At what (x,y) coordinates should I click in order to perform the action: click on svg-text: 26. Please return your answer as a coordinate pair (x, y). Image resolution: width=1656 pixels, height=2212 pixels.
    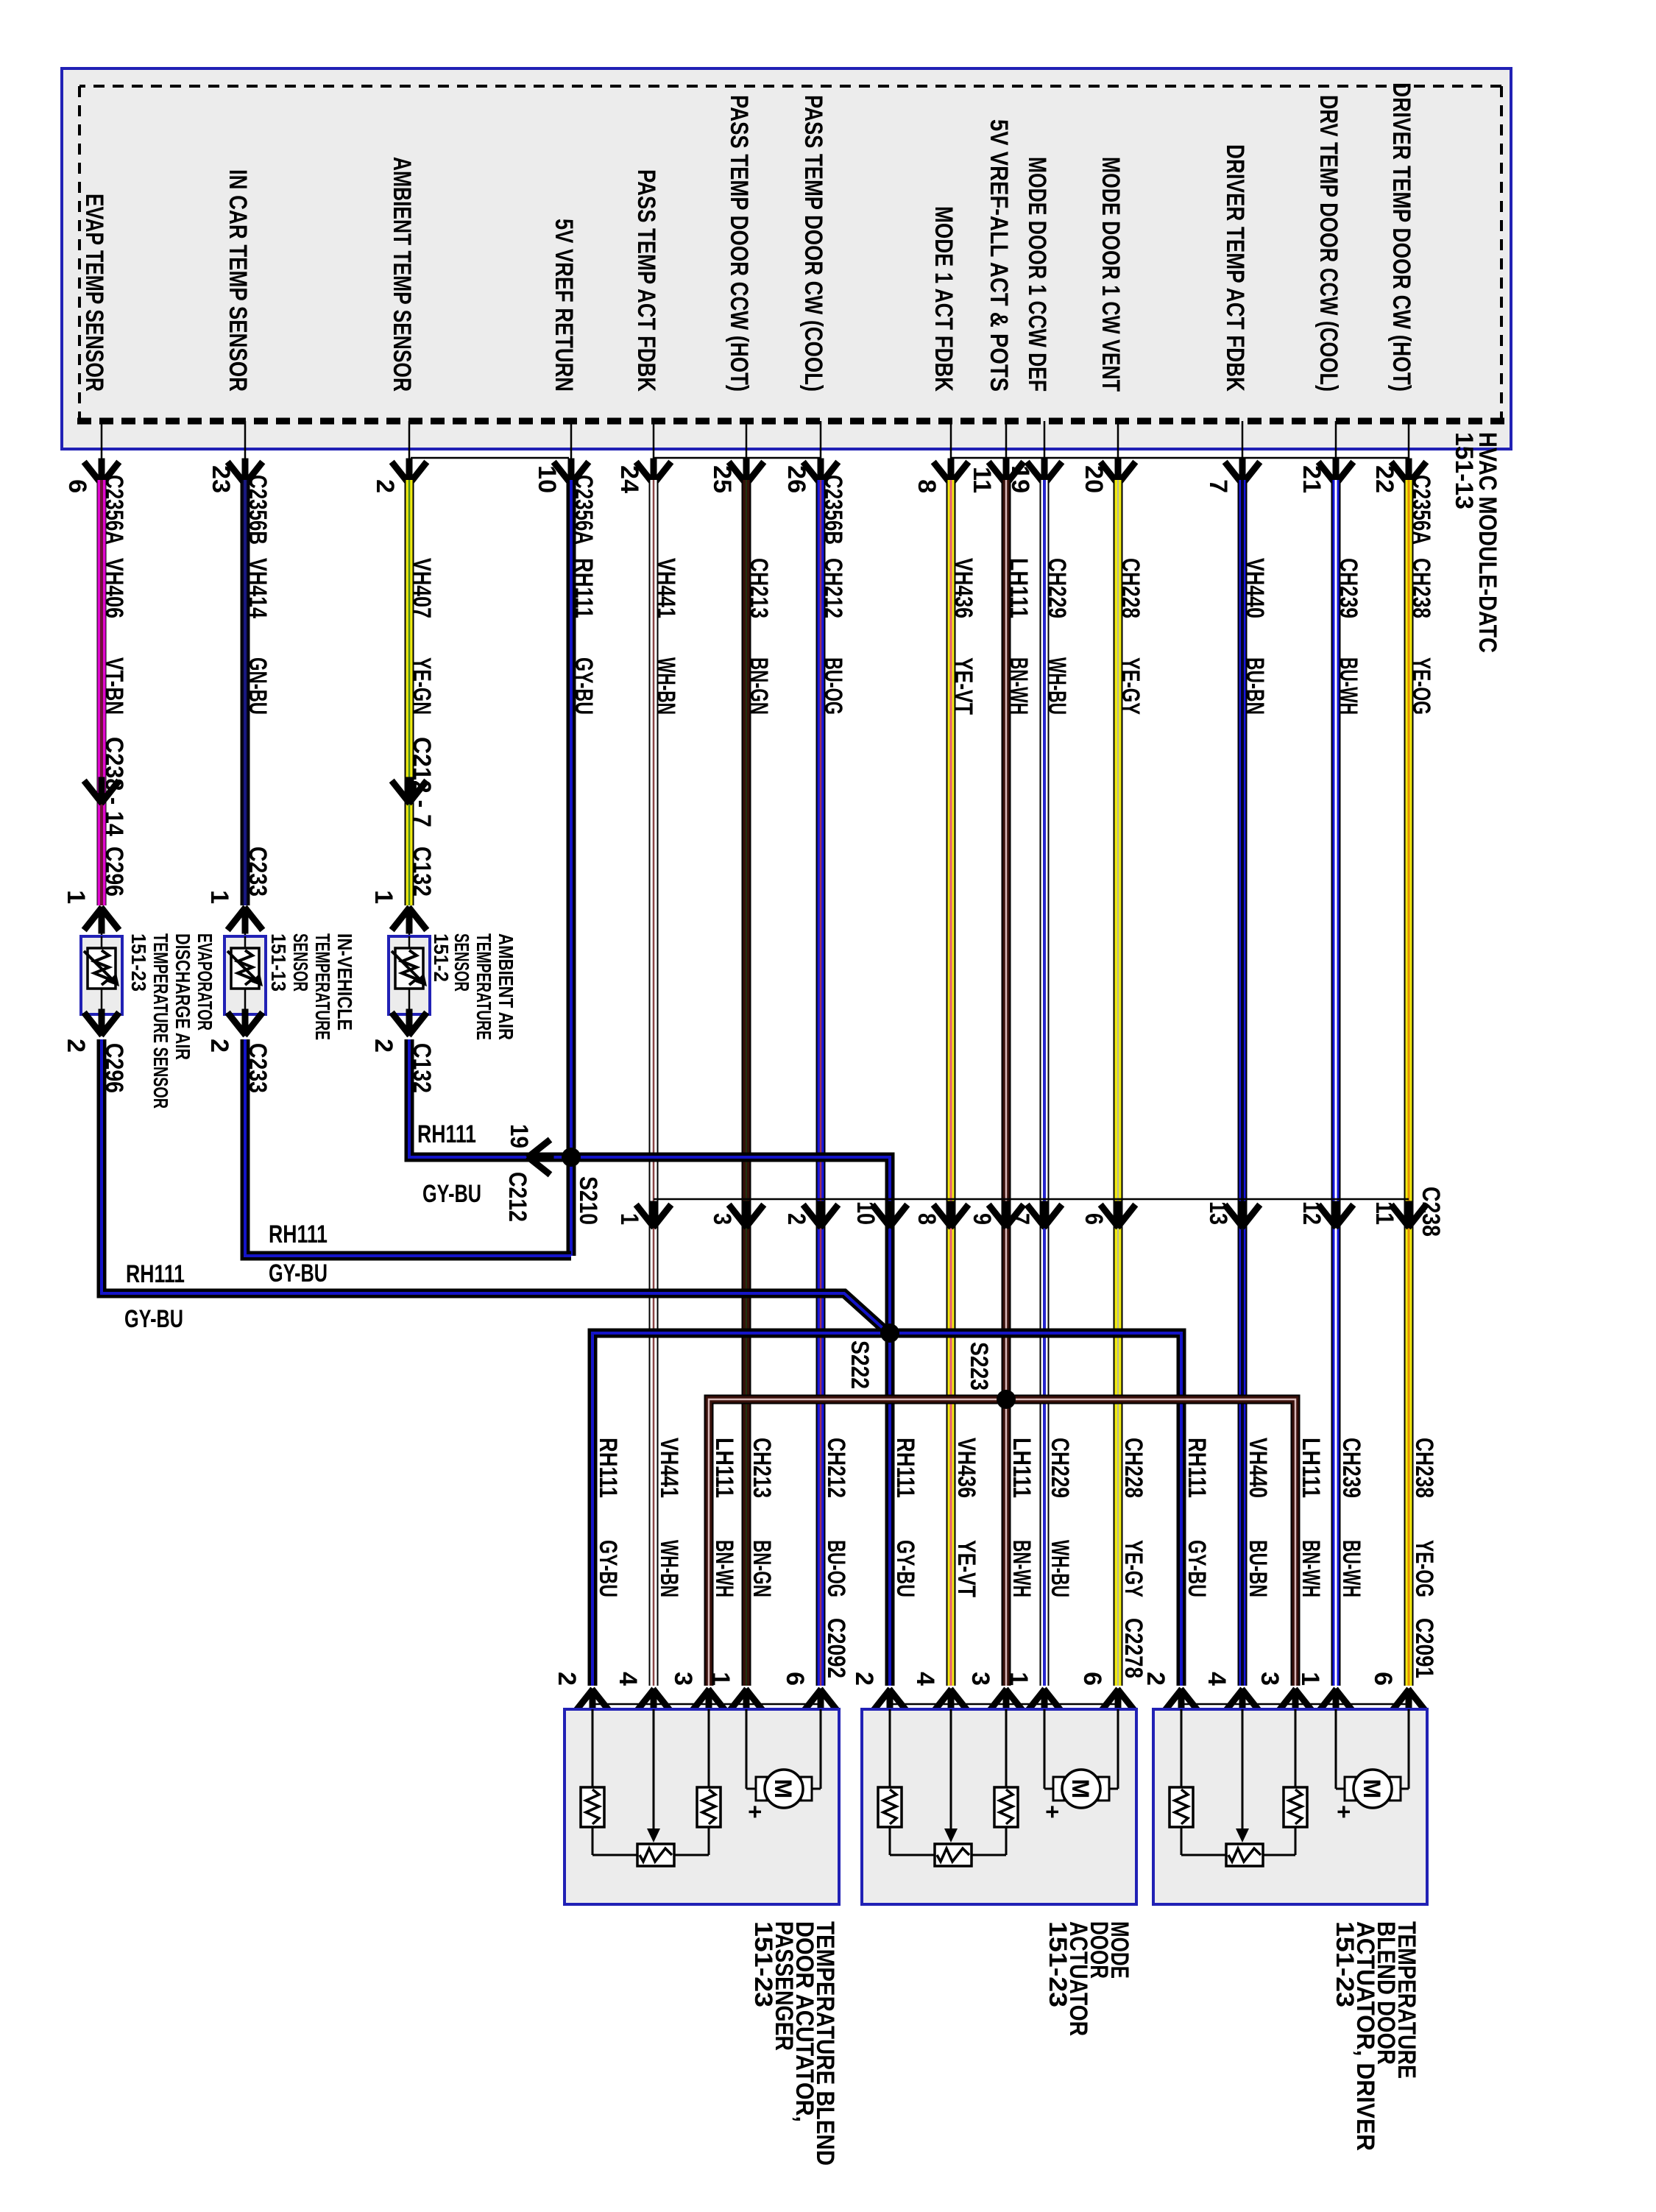
    Looking at the image, I should click on (796, 479).